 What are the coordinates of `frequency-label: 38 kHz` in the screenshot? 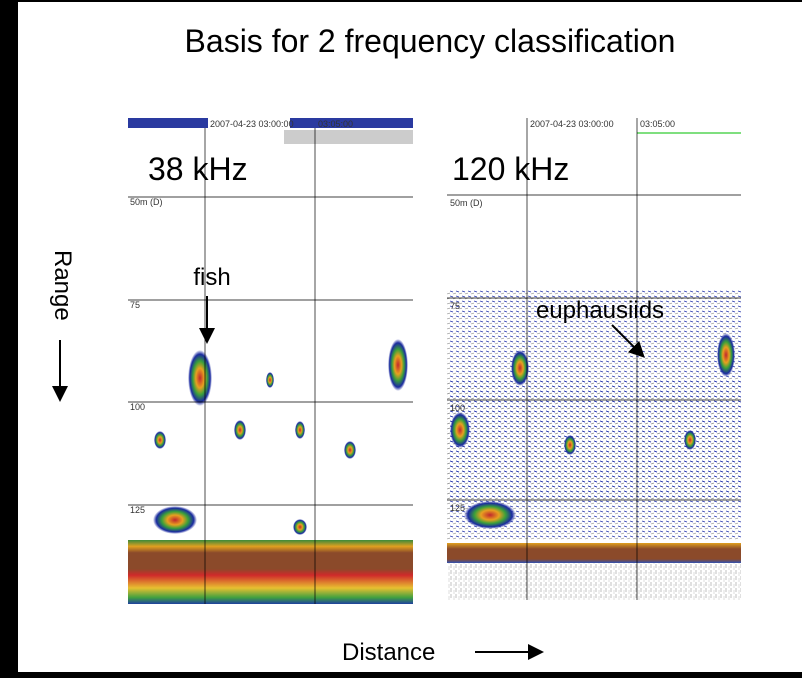 It's located at (198, 169).